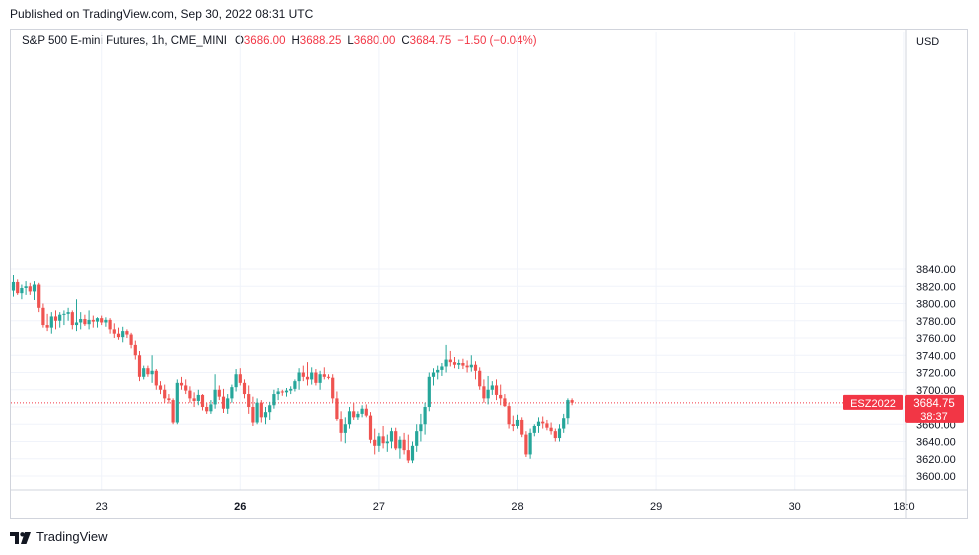  What do you see at coordinates (936, 339) in the screenshot?
I see `y-tick-label: 3760.00` at bounding box center [936, 339].